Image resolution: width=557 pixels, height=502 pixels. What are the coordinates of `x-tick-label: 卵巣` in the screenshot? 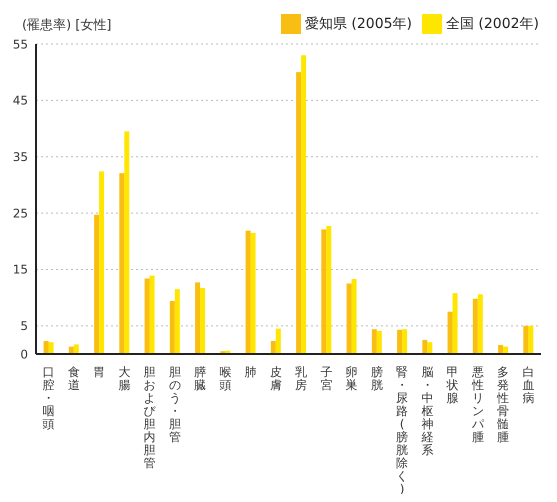 It's located at (352, 378).